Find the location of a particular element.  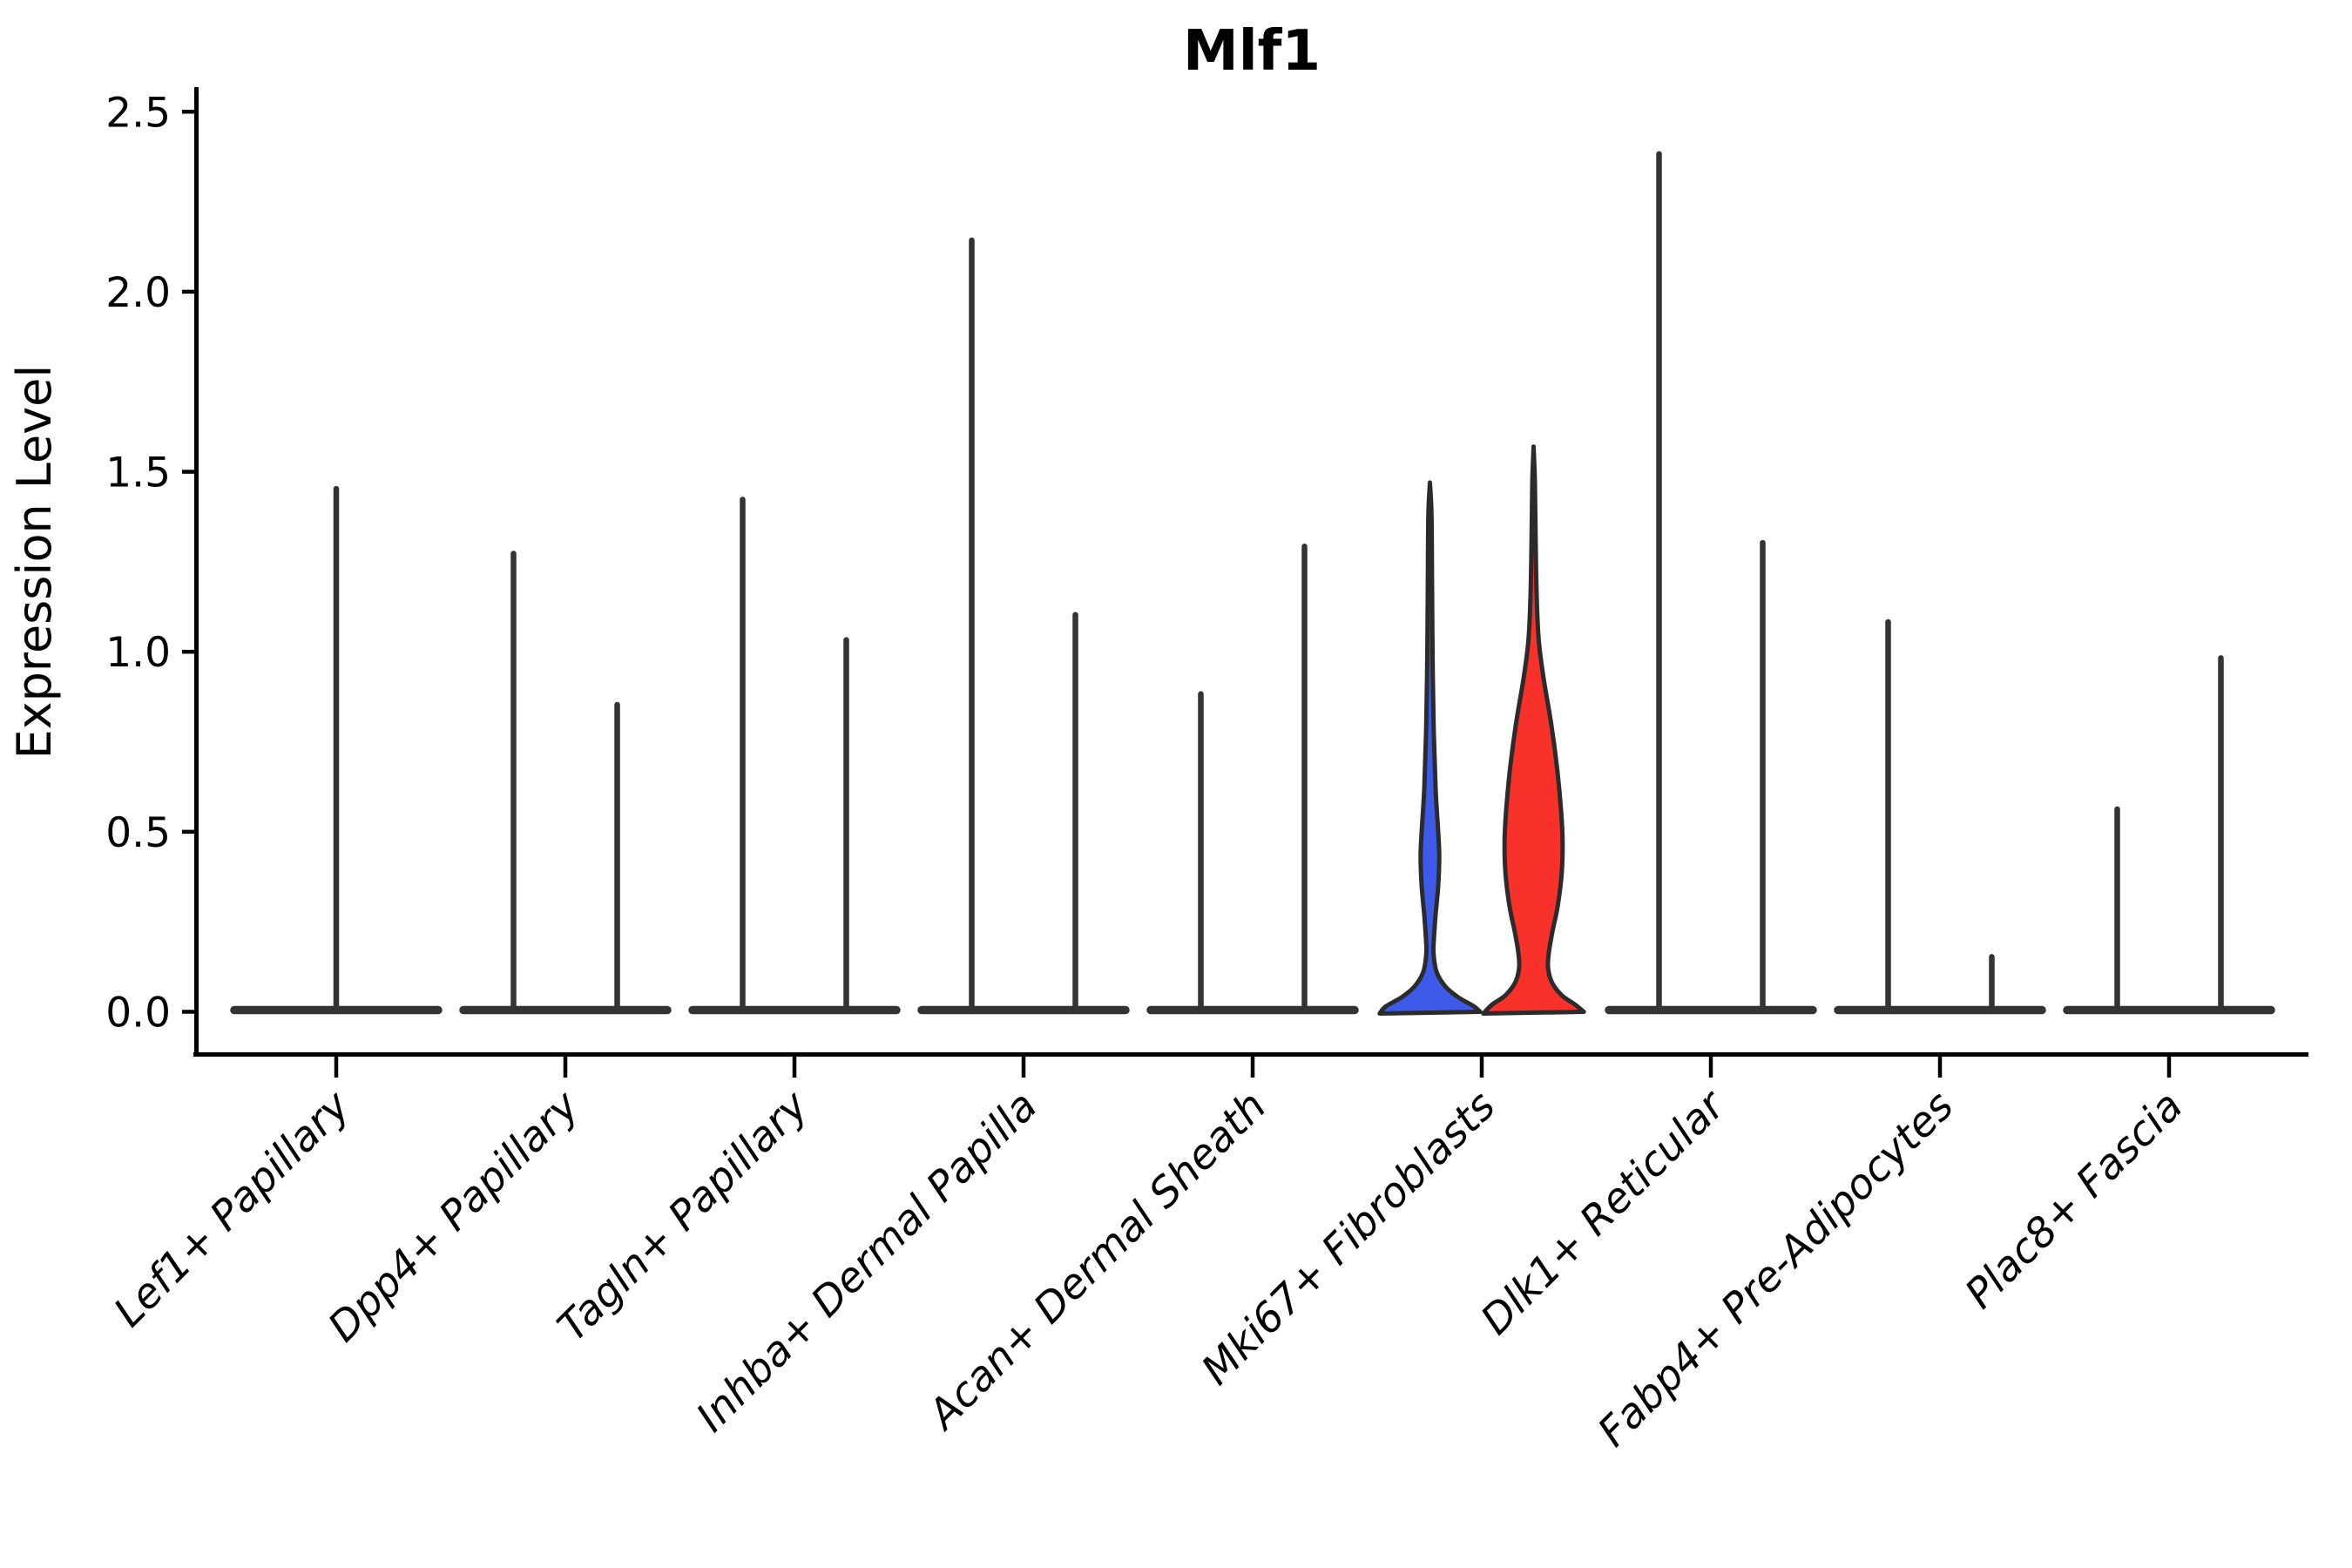

y-tick-label: 1.0 is located at coordinates (138, 653).